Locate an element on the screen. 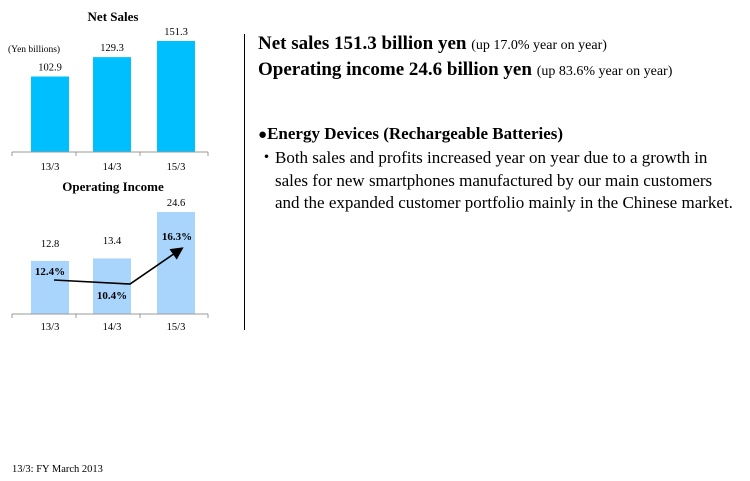 Image resolution: width=750 pixels, height=481 pixels. margin-label: 16.3% is located at coordinates (177, 237).